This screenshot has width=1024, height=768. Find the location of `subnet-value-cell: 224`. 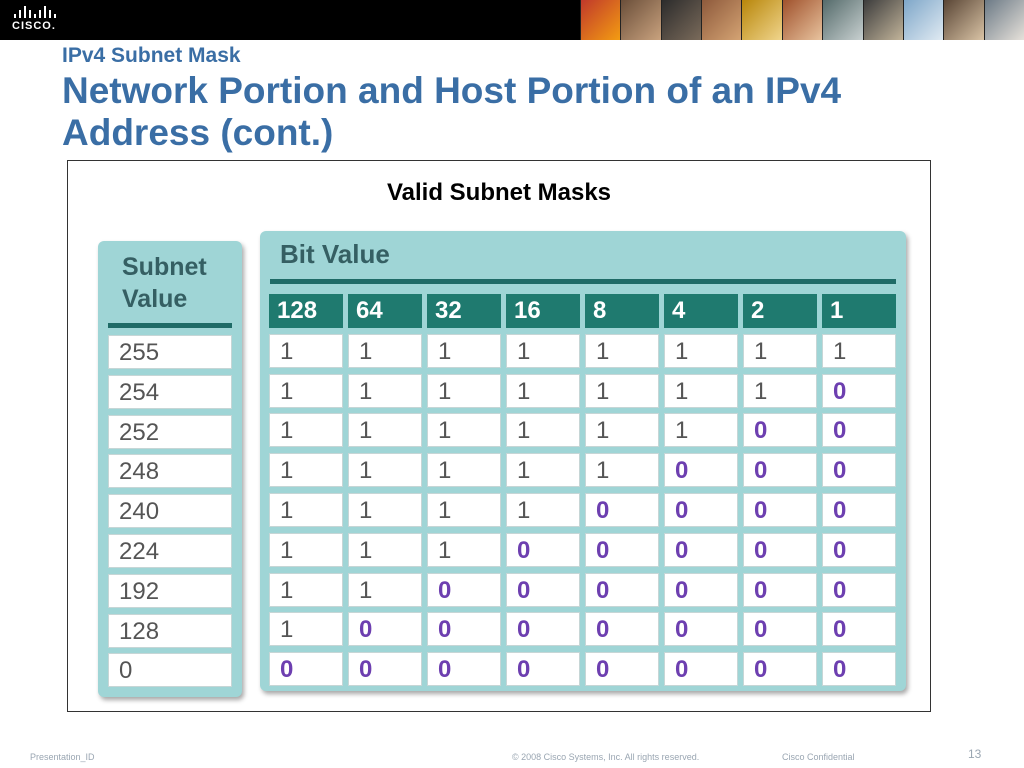

subnet-value-cell: 224 is located at coordinates (170, 550).